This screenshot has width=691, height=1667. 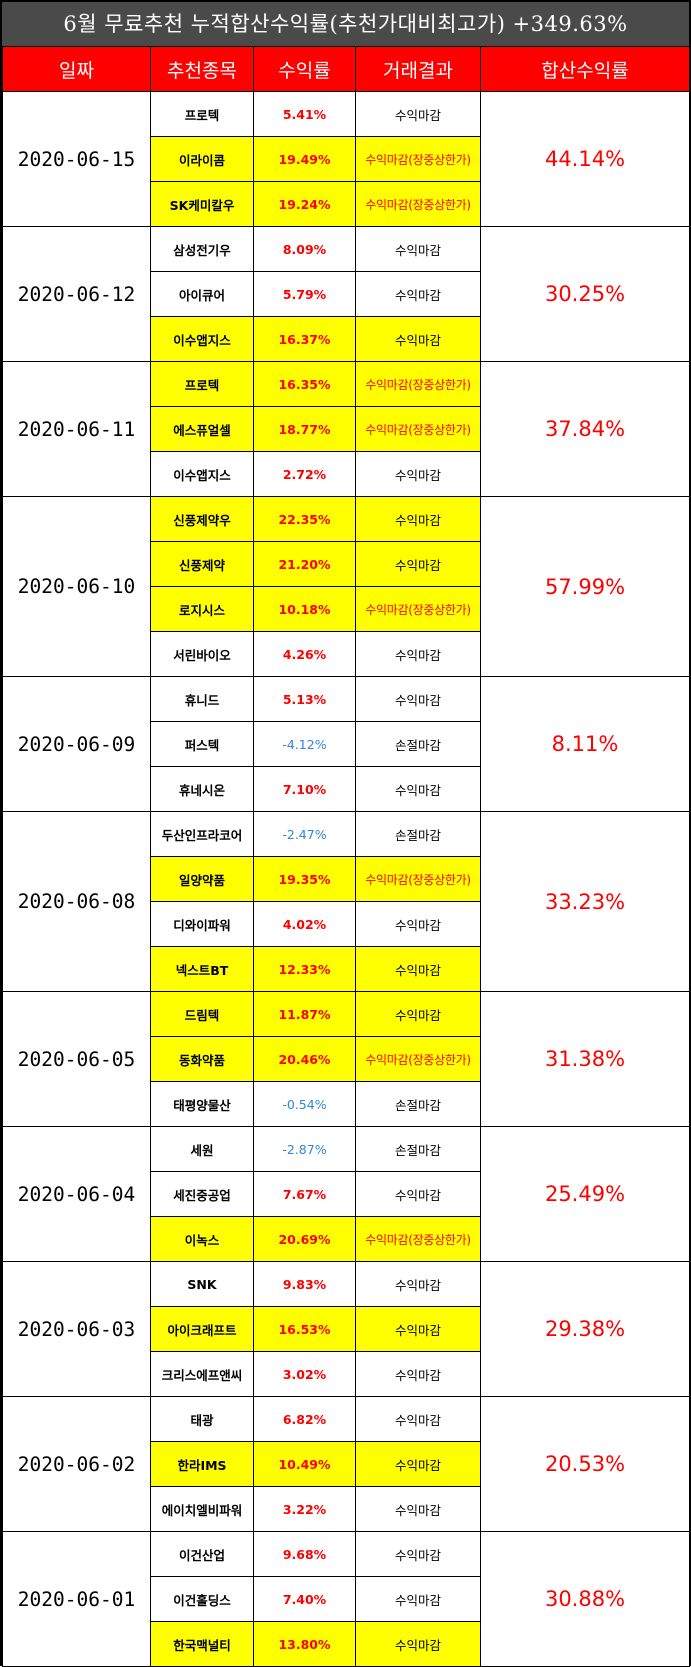 What do you see at coordinates (202, 1014) in the screenshot?
I see `stock-cell: 드림텍` at bounding box center [202, 1014].